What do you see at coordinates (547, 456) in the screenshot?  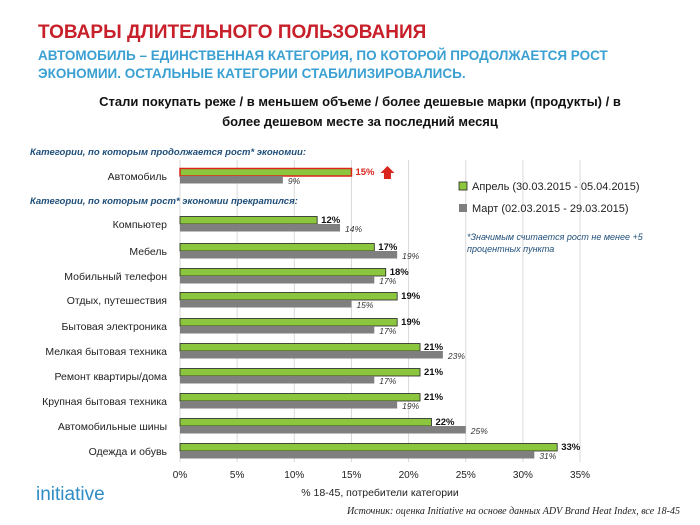 I see `data-label-march: 31%` at bounding box center [547, 456].